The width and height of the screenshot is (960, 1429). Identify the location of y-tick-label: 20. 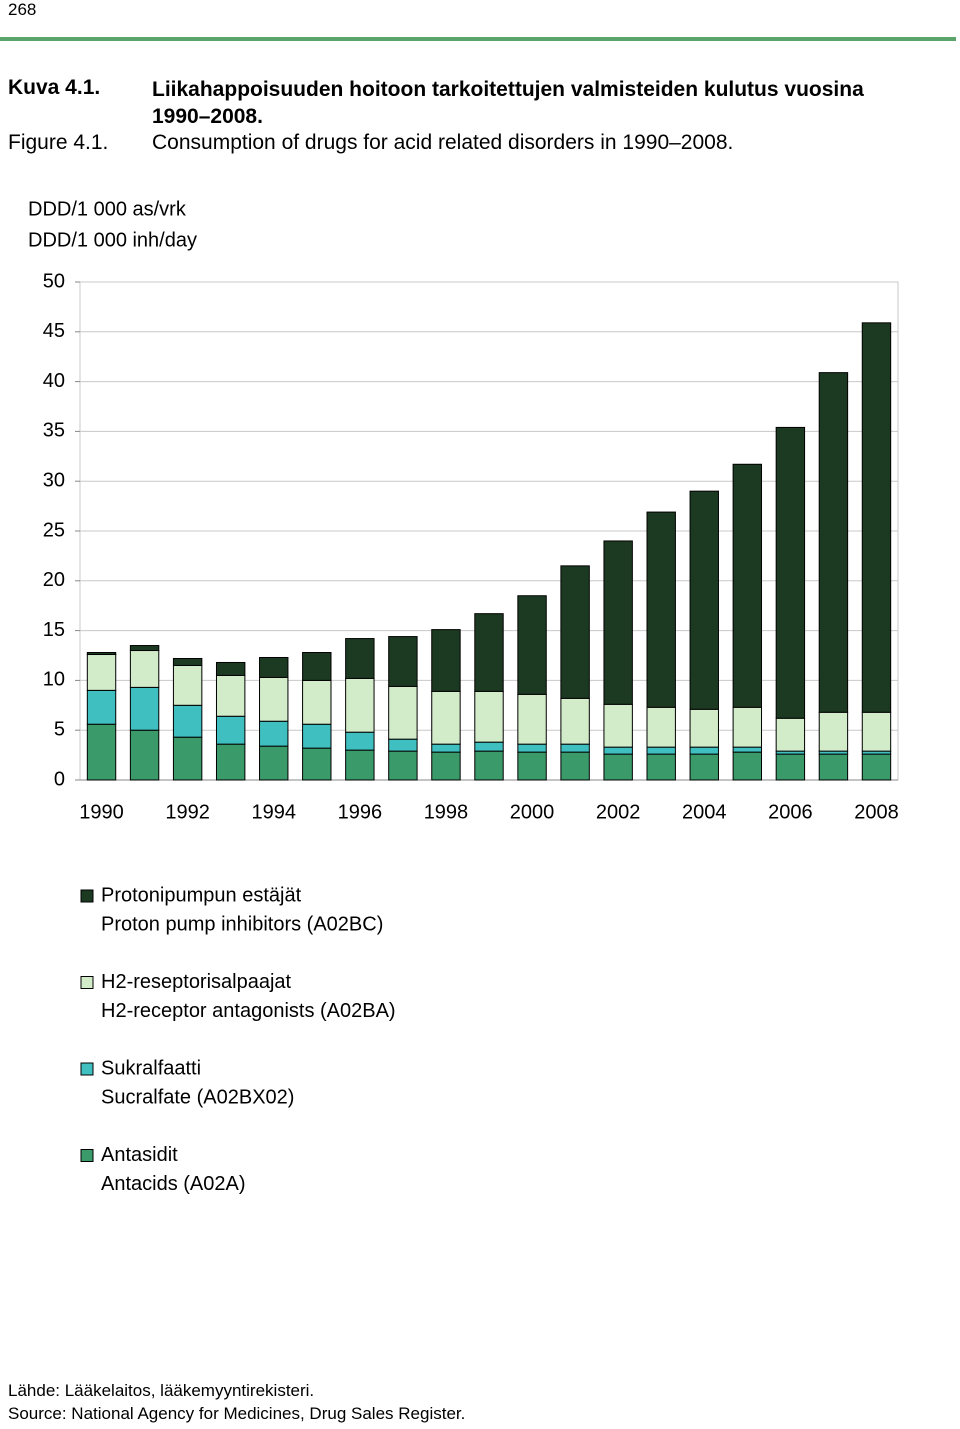
(54, 580).